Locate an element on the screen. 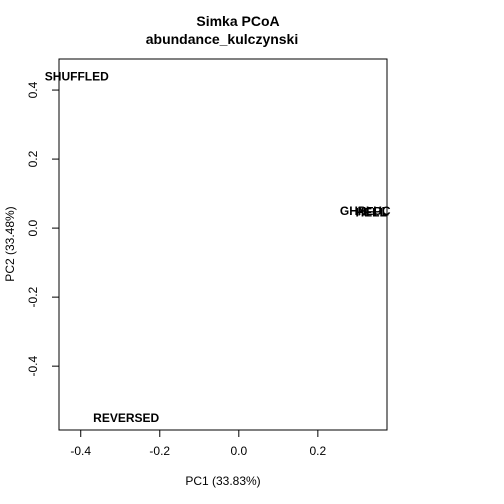 The height and width of the screenshot is (504, 504). point-label: HELL is located at coordinates (371, 213).